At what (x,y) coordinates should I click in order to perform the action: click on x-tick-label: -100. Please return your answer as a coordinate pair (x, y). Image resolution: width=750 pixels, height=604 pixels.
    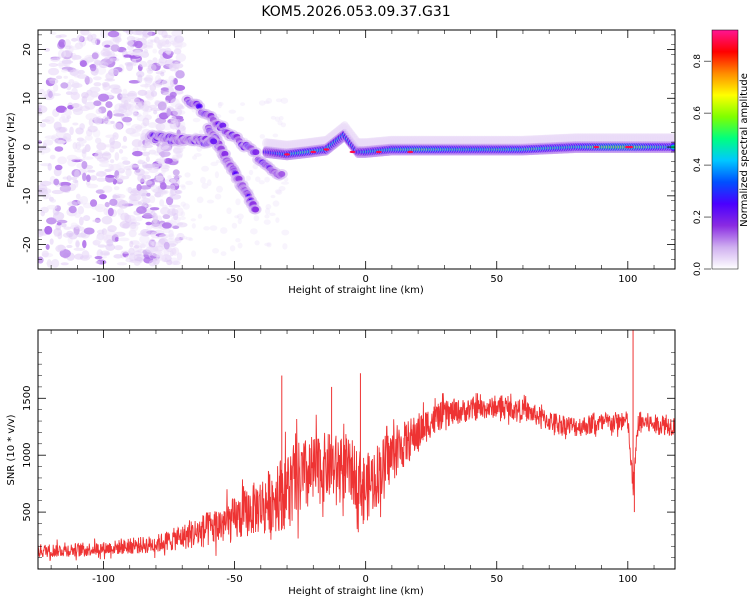
    Looking at the image, I should click on (103, 279).